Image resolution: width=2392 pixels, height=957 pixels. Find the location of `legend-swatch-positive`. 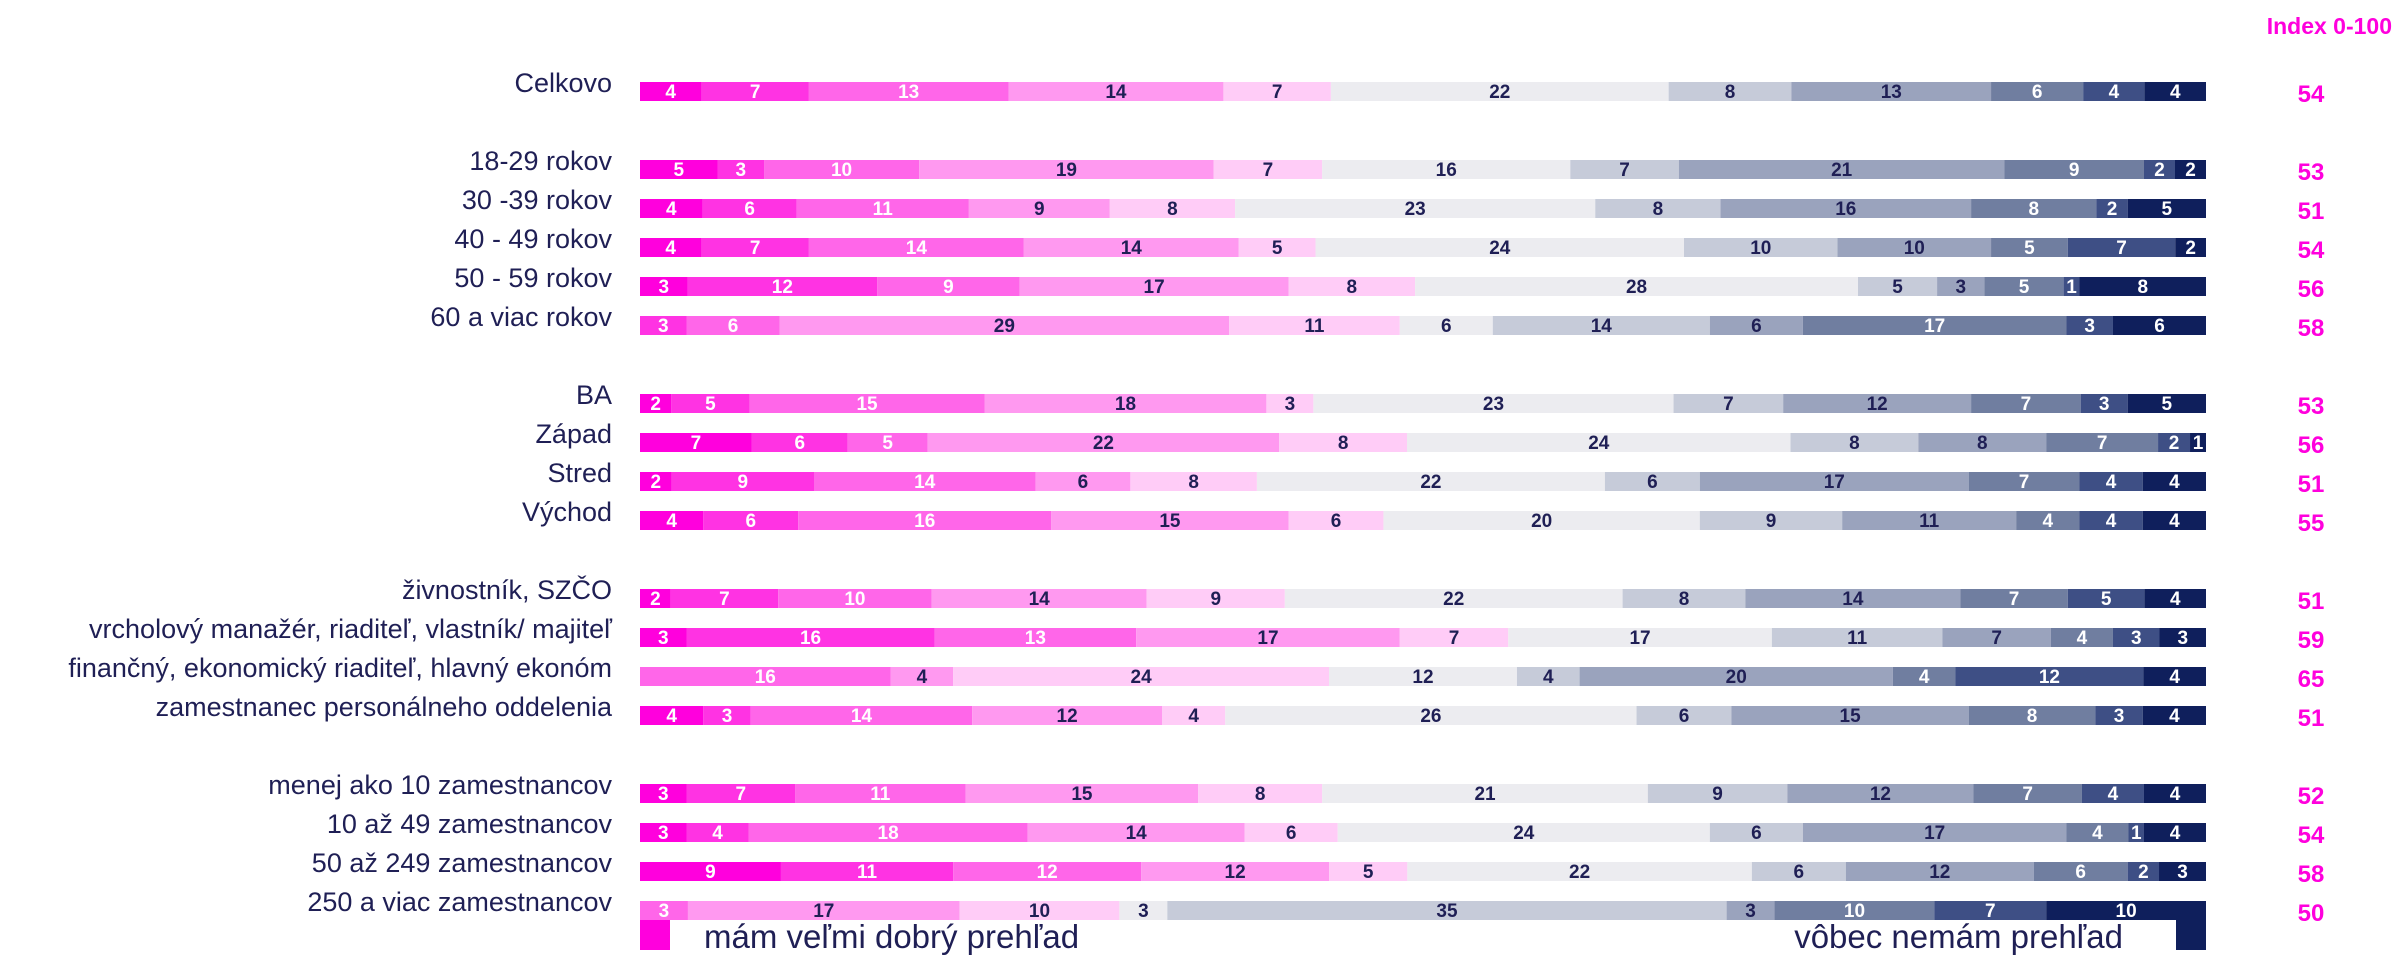

legend-swatch-positive is located at coordinates (655, 935).